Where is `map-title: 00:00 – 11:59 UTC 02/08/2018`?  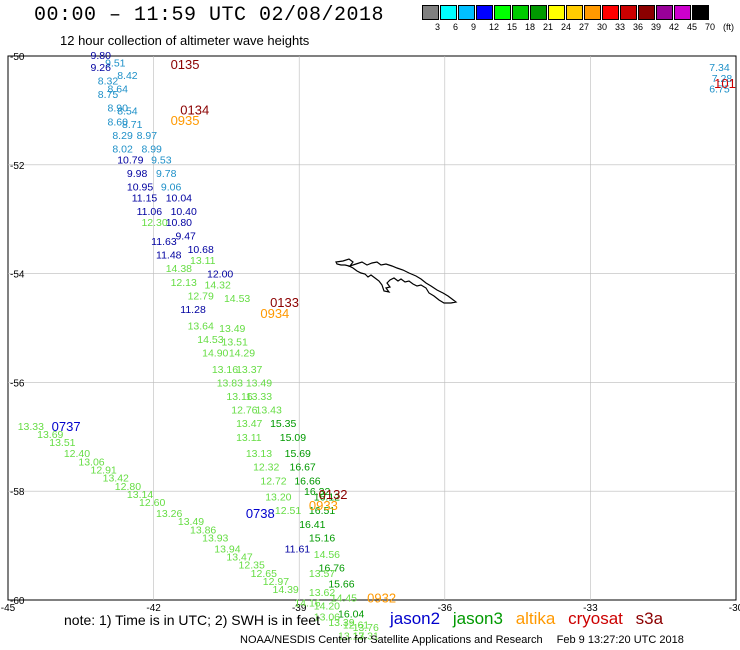 map-title: 00:00 – 11:59 UTC 02/08/2018 is located at coordinates (209, 15).